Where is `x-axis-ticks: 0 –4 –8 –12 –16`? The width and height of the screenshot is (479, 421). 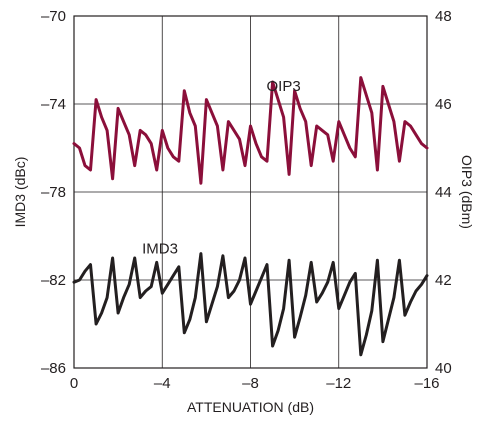 x-axis-ticks: 0 –4 –8 –12 –16 is located at coordinates (255, 383).